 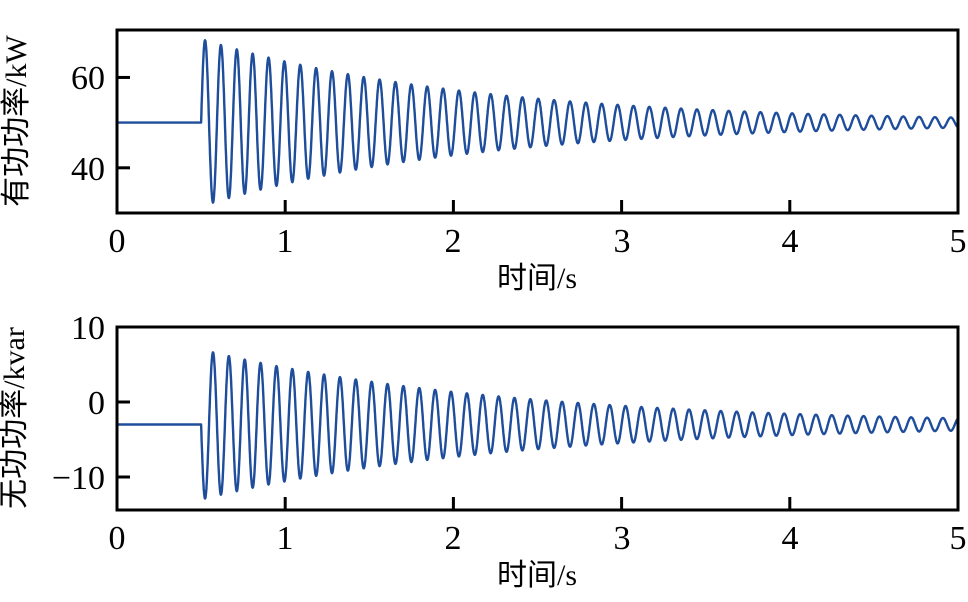 What do you see at coordinates (15, 418) in the screenshot?
I see `y-axis-title: 无功功率/kvar` at bounding box center [15, 418].